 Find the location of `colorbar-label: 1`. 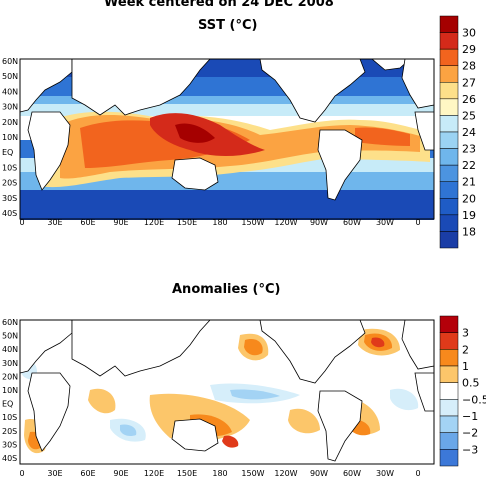

colorbar-label: 1 is located at coordinates (465, 366).